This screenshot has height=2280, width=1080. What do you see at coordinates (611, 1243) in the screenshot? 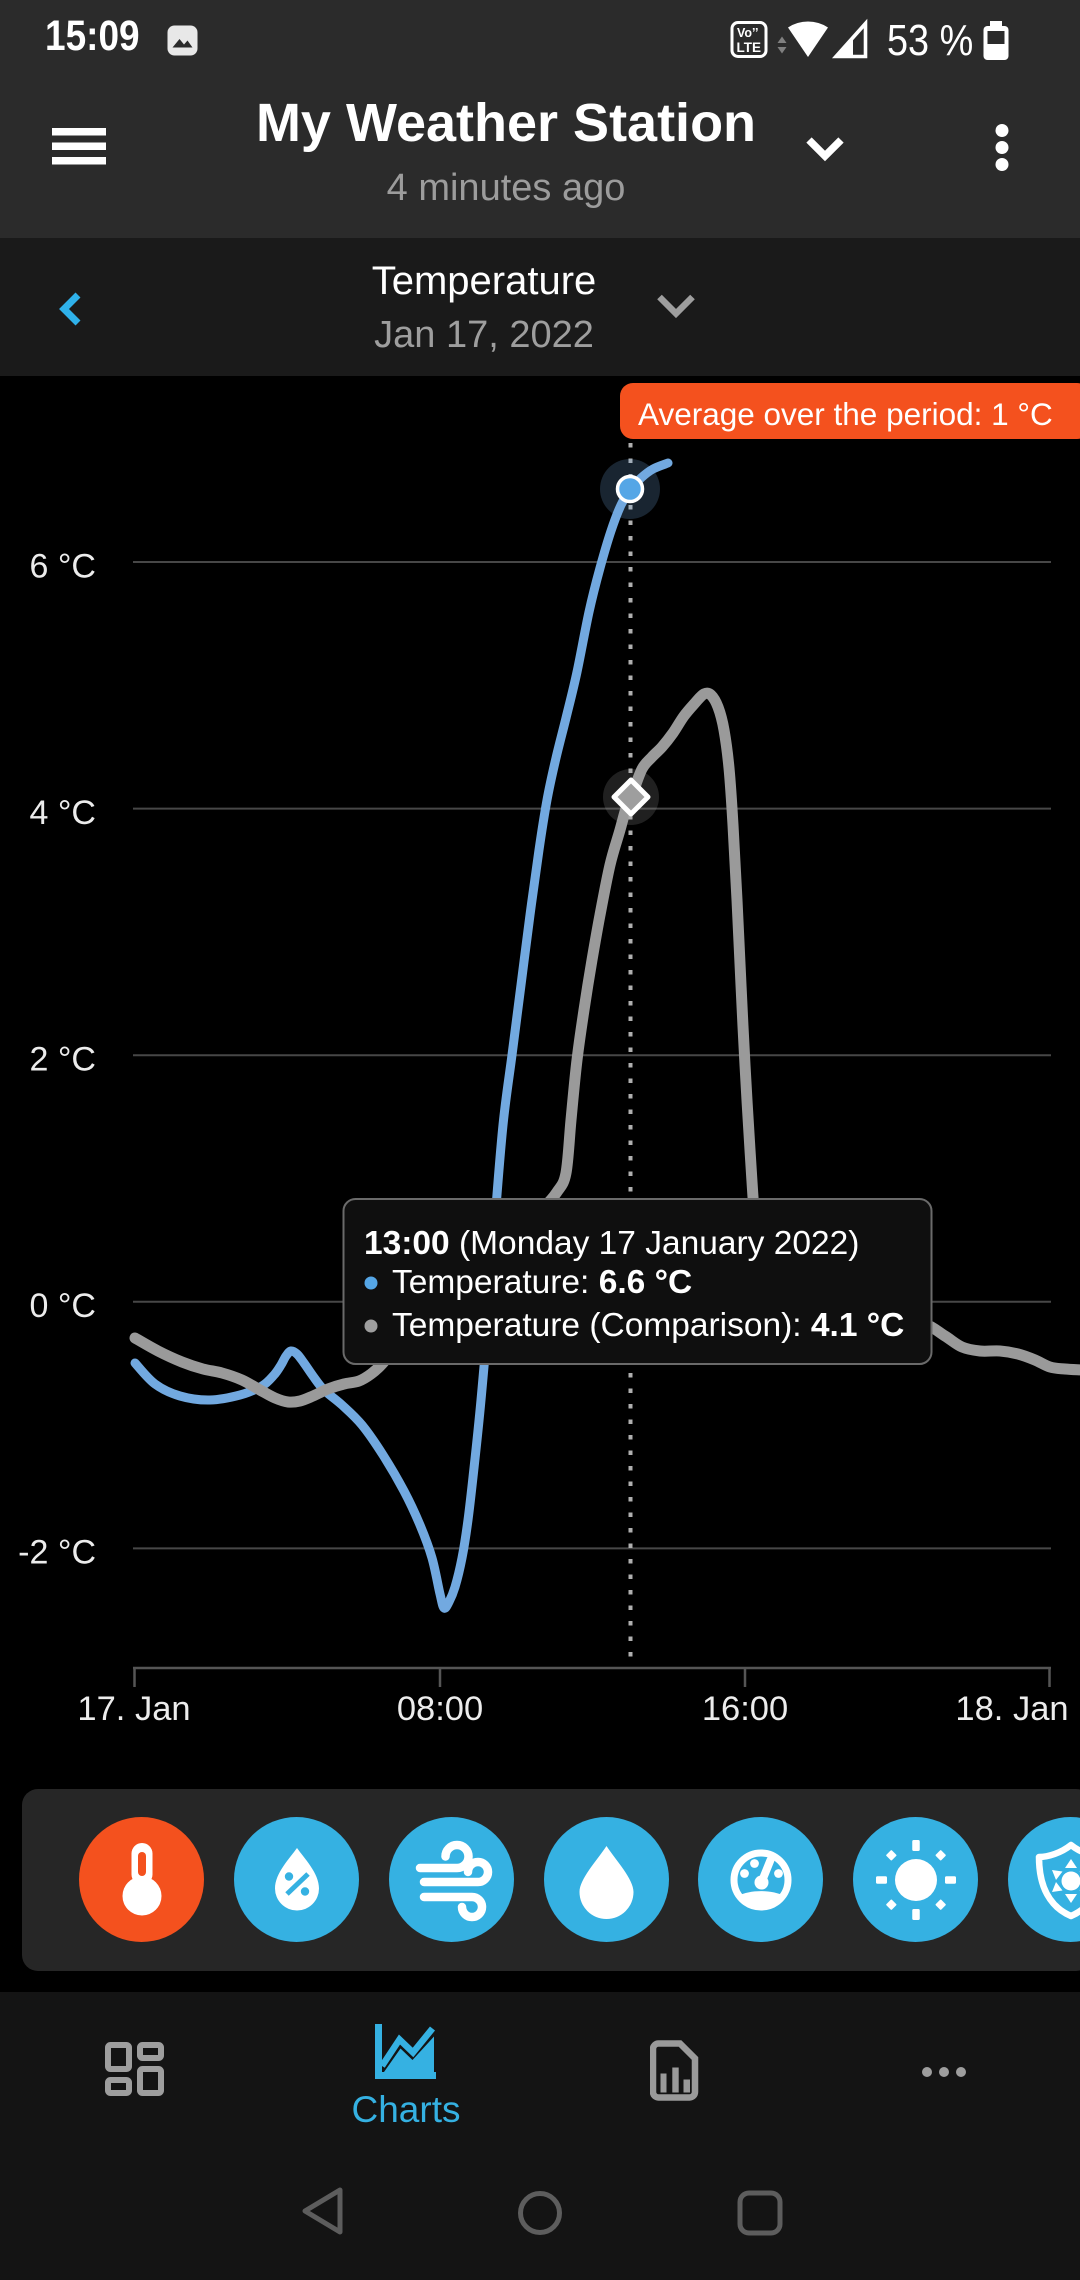
I see `svg-text: 13:00 (Monday 17 January 2022)` at bounding box center [611, 1243].